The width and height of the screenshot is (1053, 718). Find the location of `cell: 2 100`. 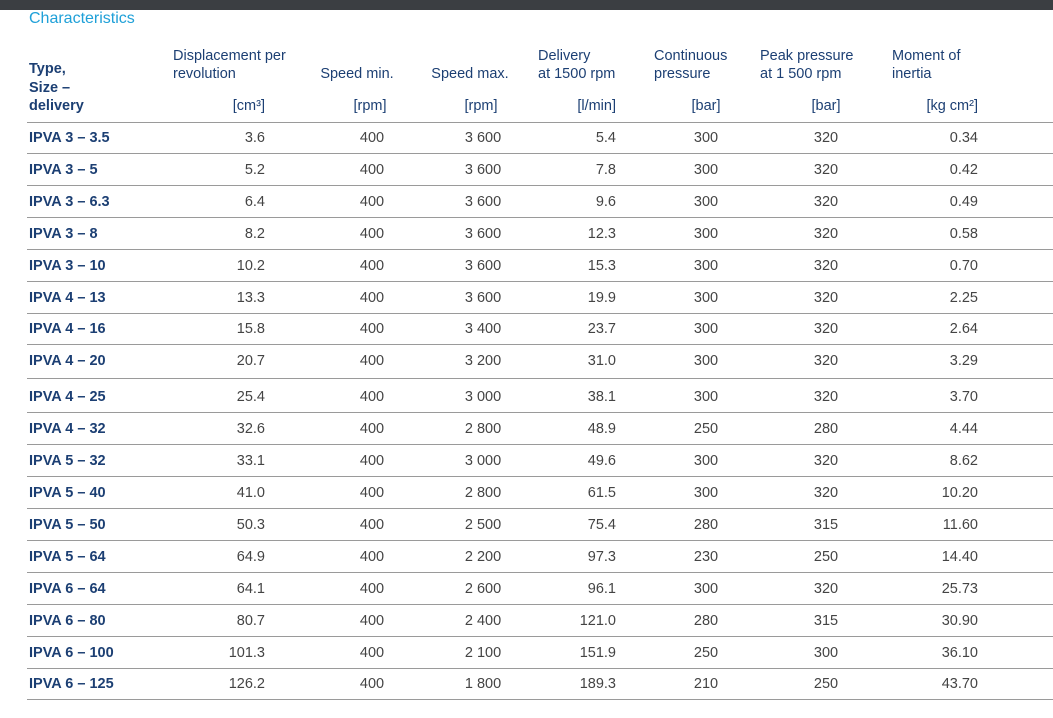

cell: 2 100 is located at coordinates (483, 652).